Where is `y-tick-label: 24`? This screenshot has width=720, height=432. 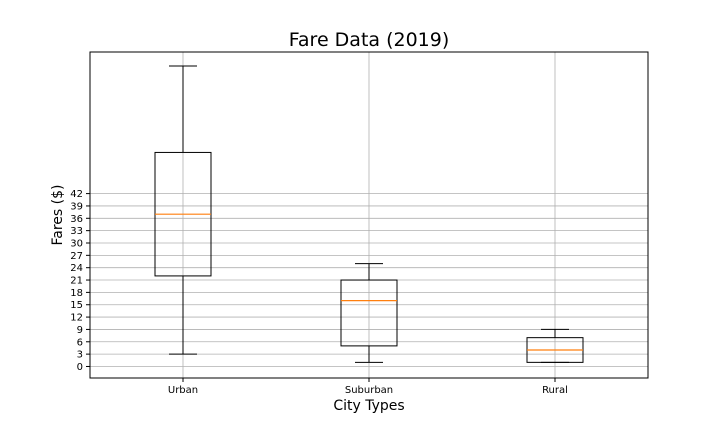 y-tick-label: 24 is located at coordinates (76, 268).